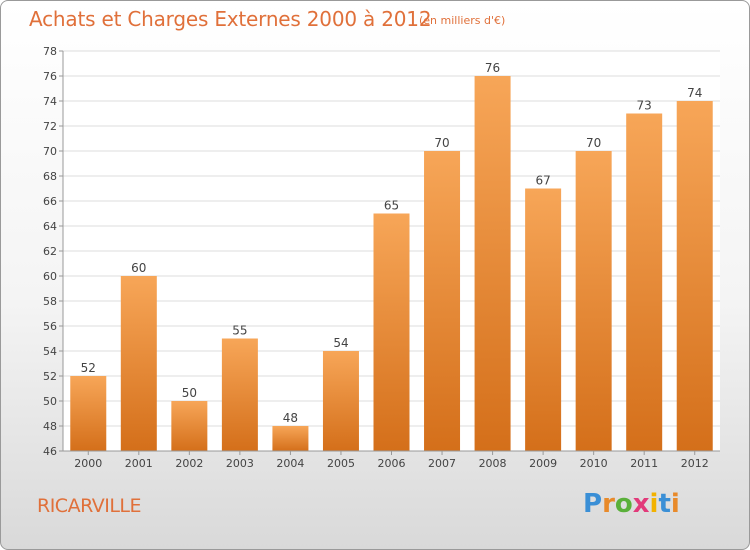 Image resolution: width=750 pixels, height=550 pixels. Describe the element at coordinates (290, 418) in the screenshot. I see `data-label-2004: 48` at that location.